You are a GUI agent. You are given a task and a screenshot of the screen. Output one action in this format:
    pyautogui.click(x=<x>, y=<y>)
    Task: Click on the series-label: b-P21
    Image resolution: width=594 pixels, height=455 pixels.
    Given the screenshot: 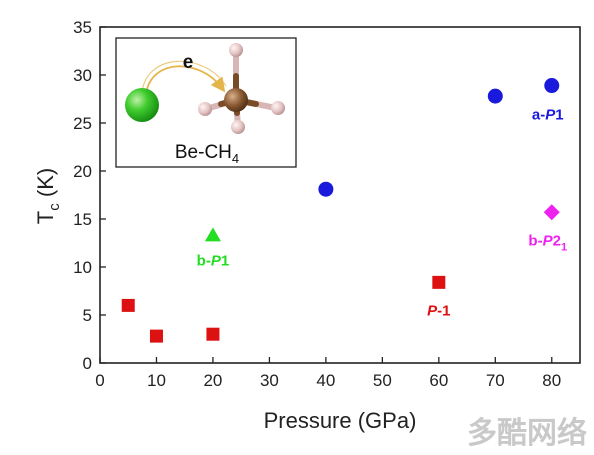 What is the action you would take?
    pyautogui.click(x=547, y=242)
    